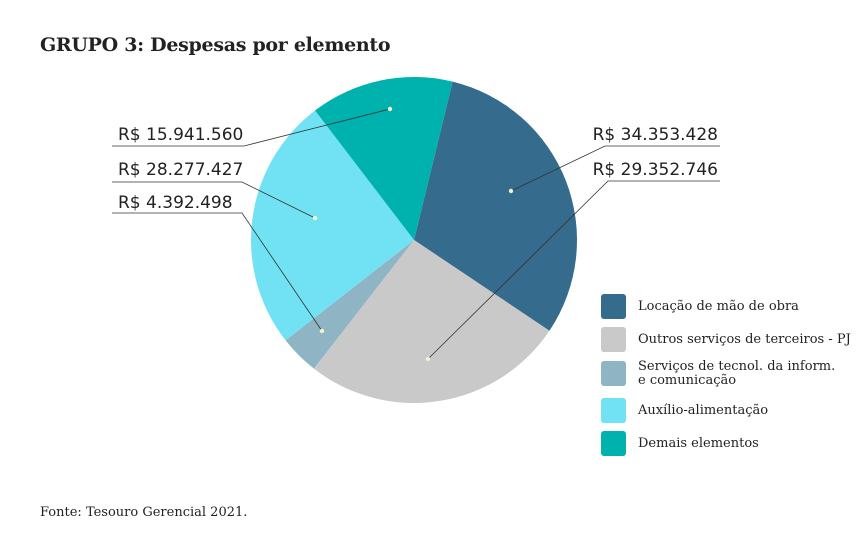 This screenshot has width=863, height=557. I want to click on legend-label-line: Auxílio-alimentação, so click(702, 410).